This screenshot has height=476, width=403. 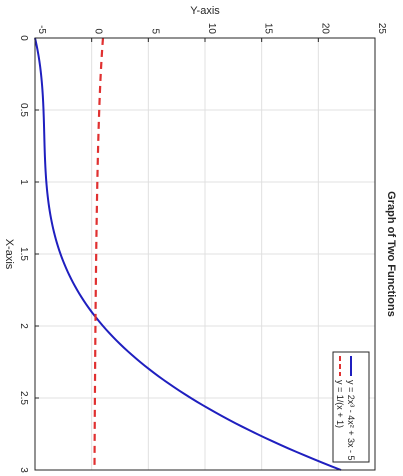 What do you see at coordinates (99, 254) in the screenshot?
I see `series-line-reciprocal` at bounding box center [99, 254].